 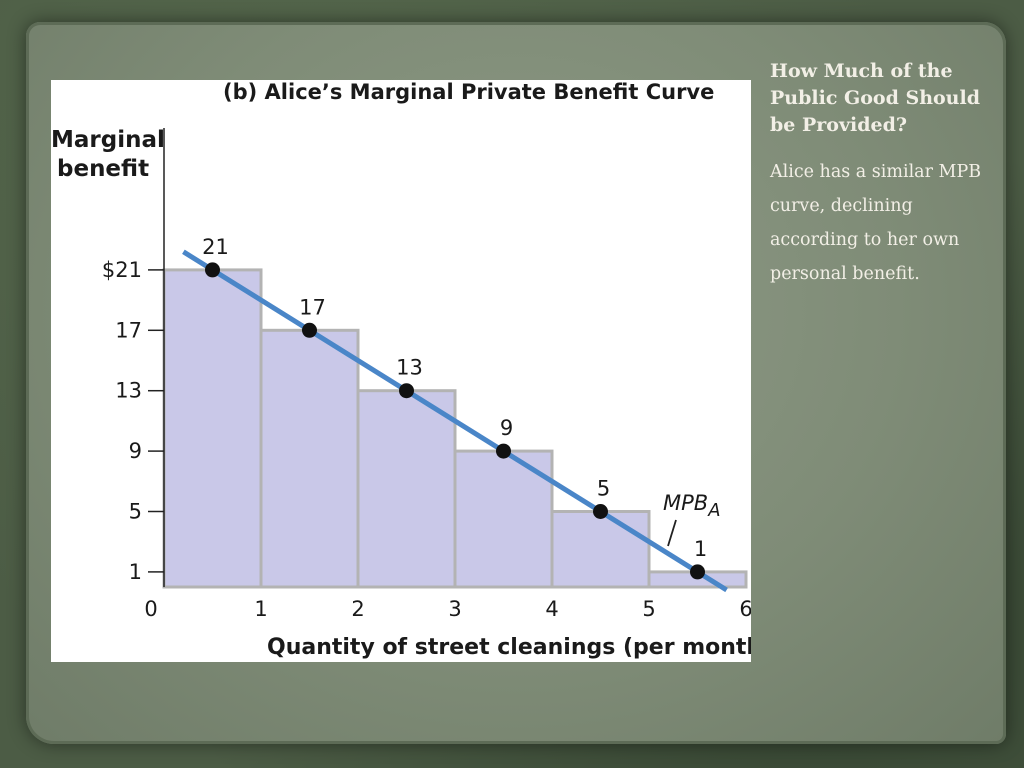 What do you see at coordinates (312, 307) in the screenshot?
I see `data-label-2: 17` at bounding box center [312, 307].